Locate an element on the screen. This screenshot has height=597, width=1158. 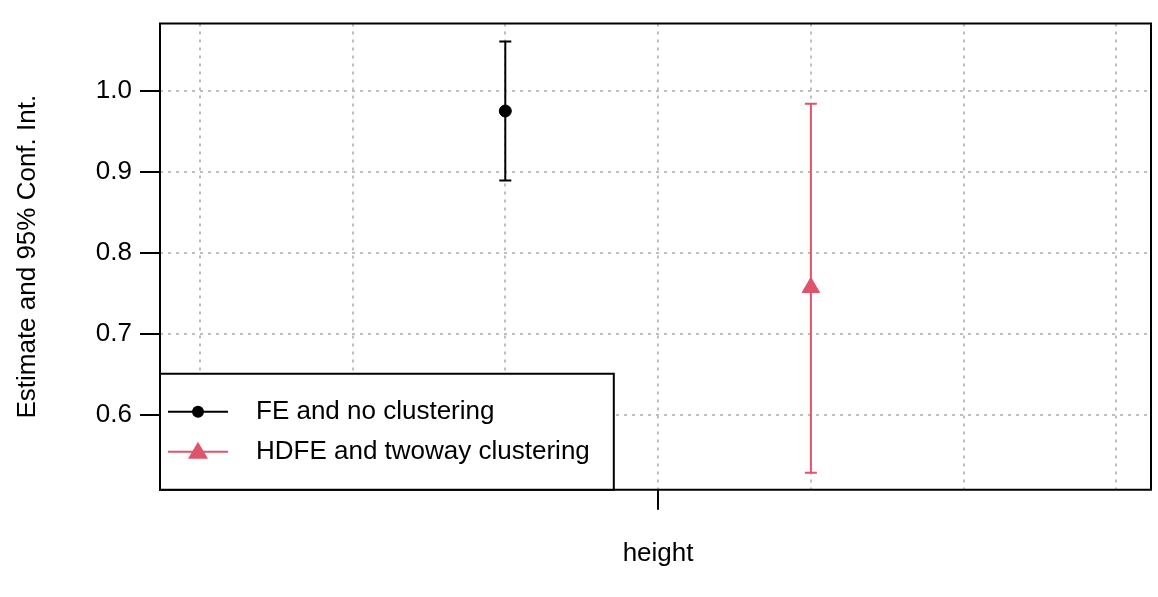
y-tick-label: 0.9 is located at coordinates (113, 169).